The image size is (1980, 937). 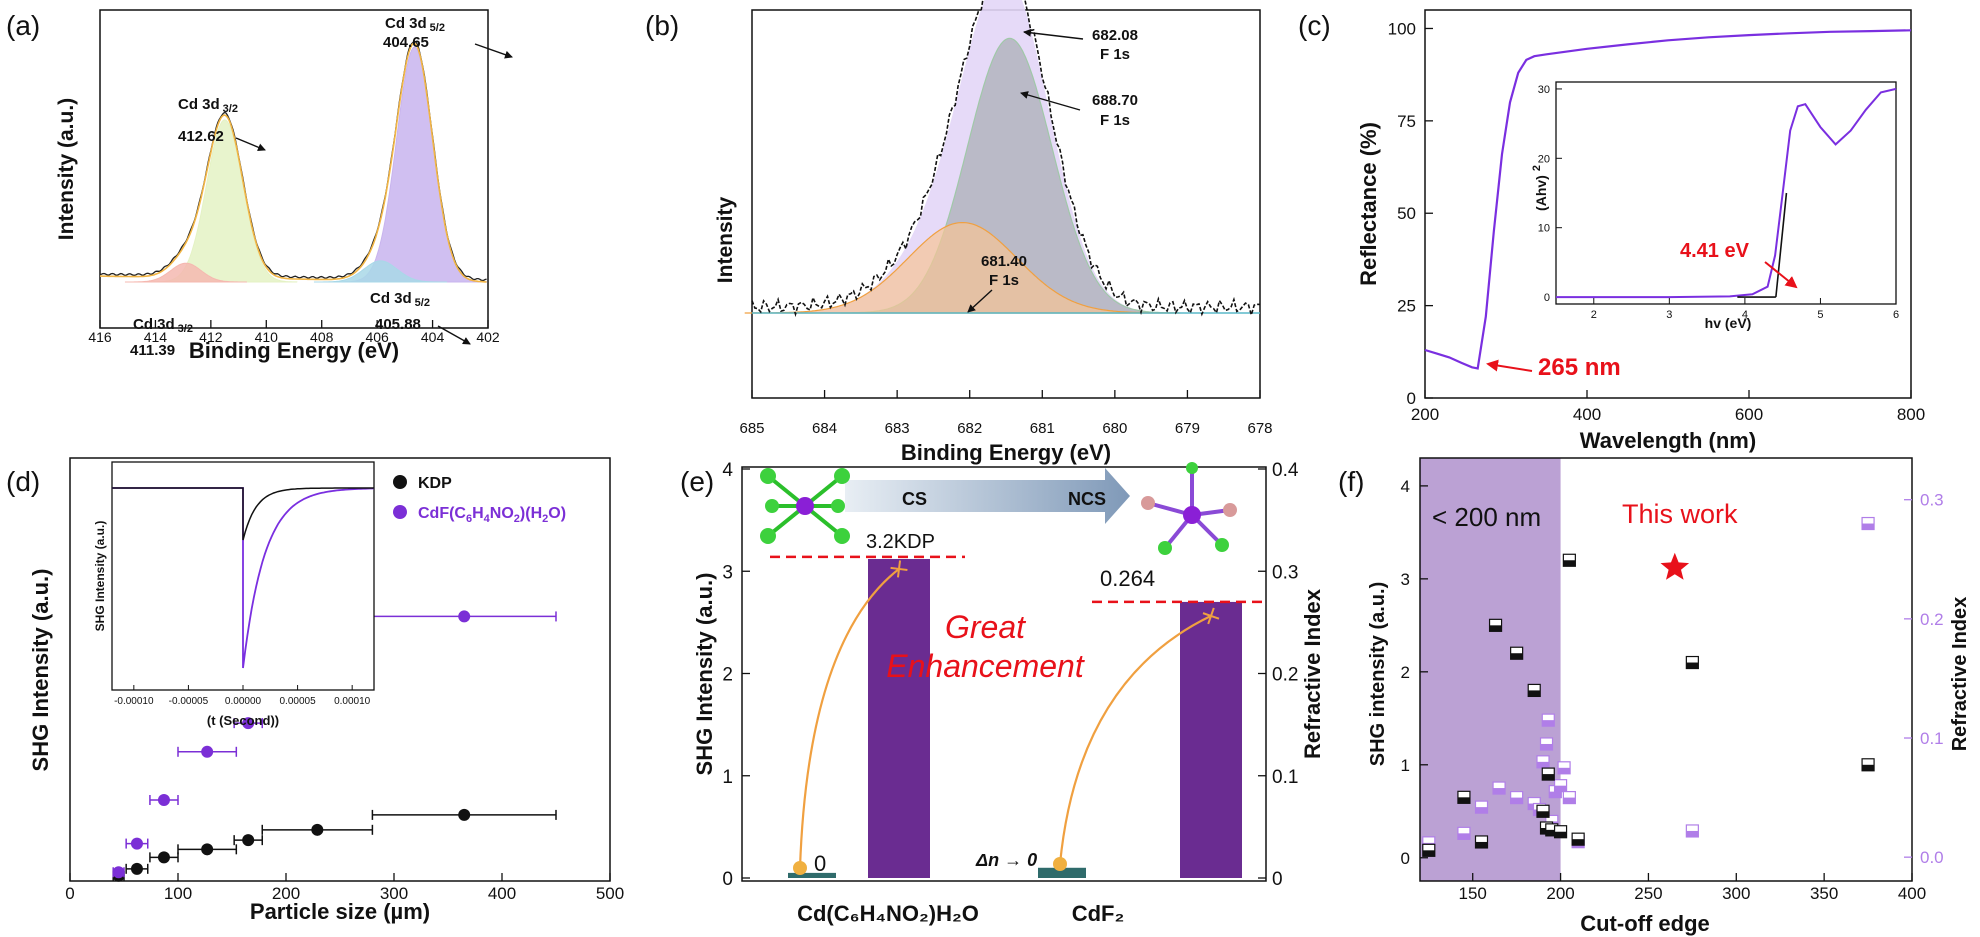 I want to click on panel-e-ytick-label: 4, so click(x=727, y=470).